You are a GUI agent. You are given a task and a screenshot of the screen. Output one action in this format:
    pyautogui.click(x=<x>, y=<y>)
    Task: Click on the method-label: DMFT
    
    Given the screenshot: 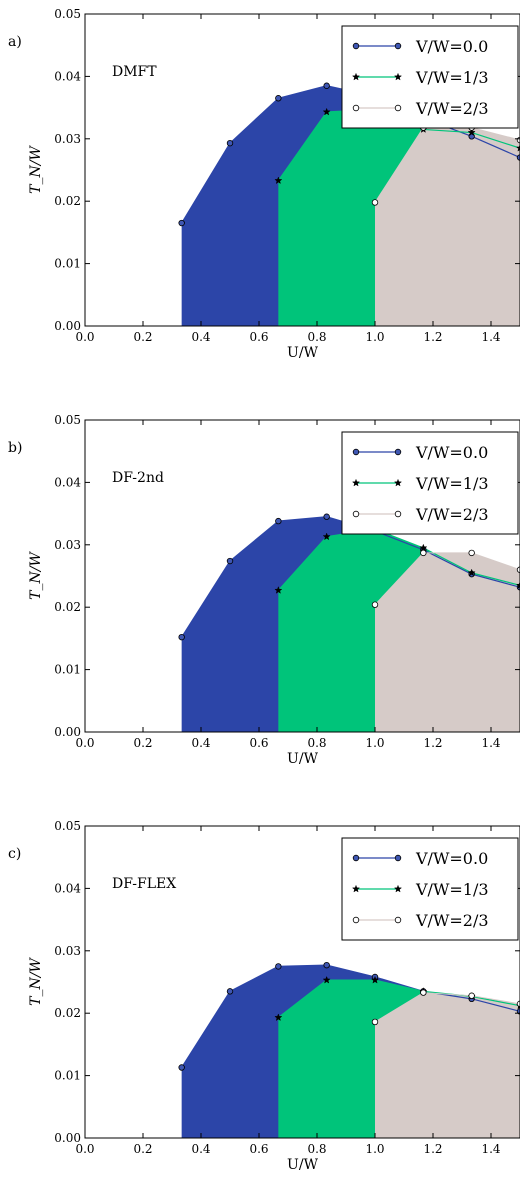 What is the action you would take?
    pyautogui.click(x=134, y=72)
    